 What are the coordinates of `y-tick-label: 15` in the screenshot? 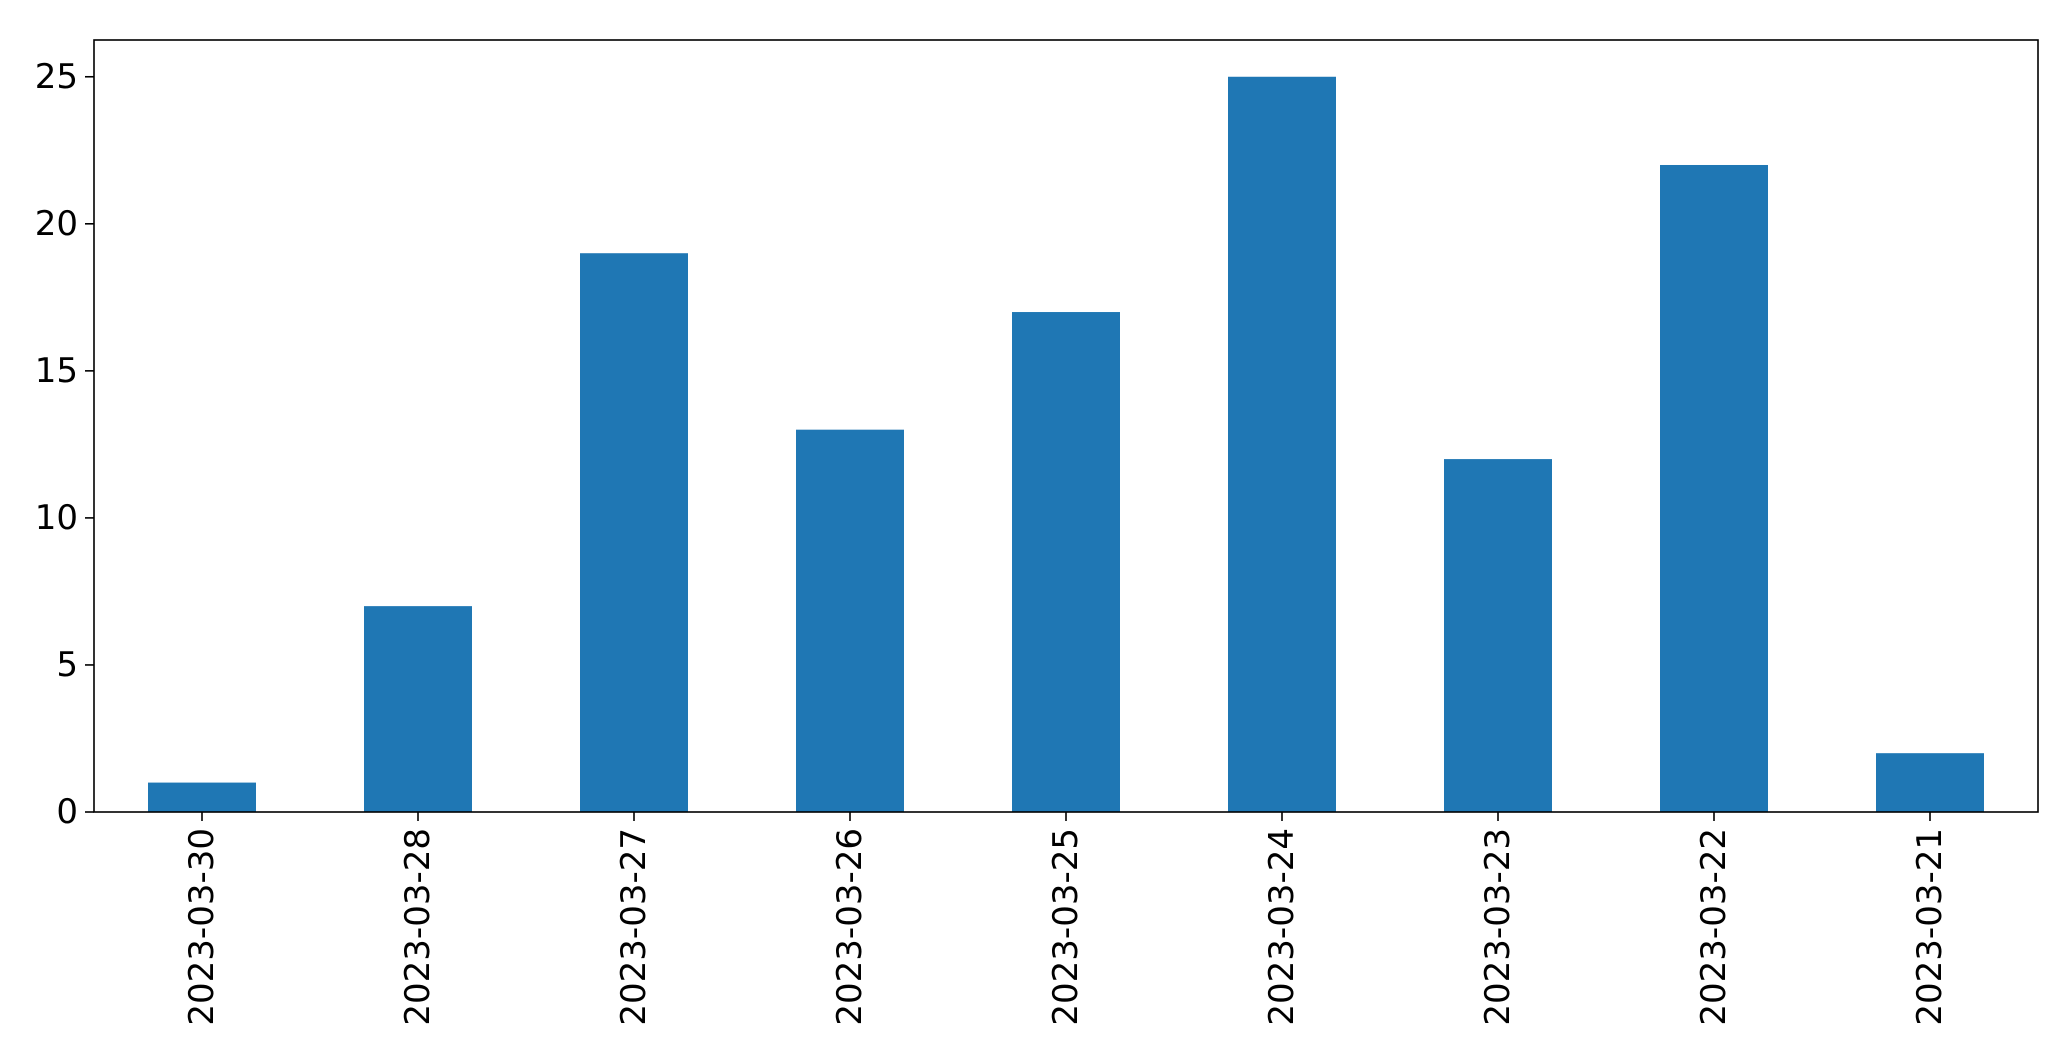 It's located at (56, 371).